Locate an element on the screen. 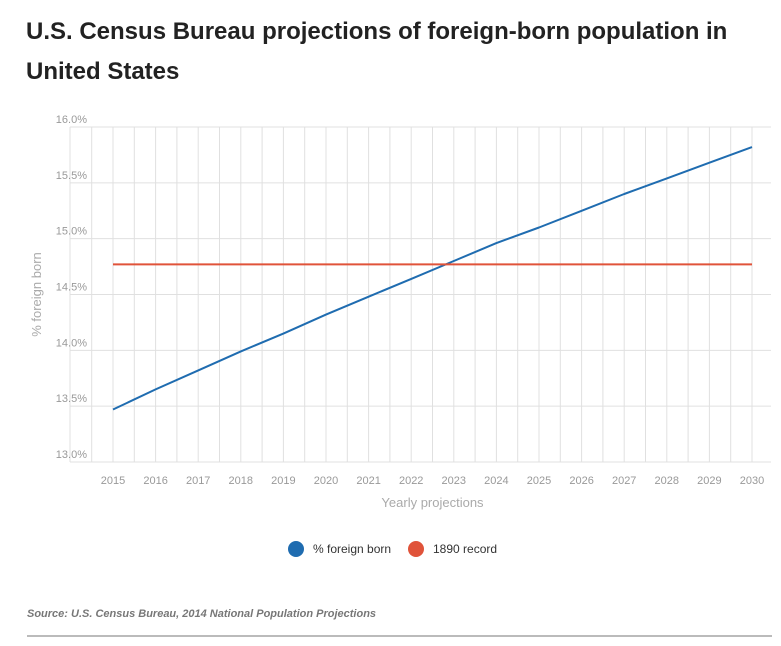  x-tick-label: 2022 is located at coordinates (411, 481).